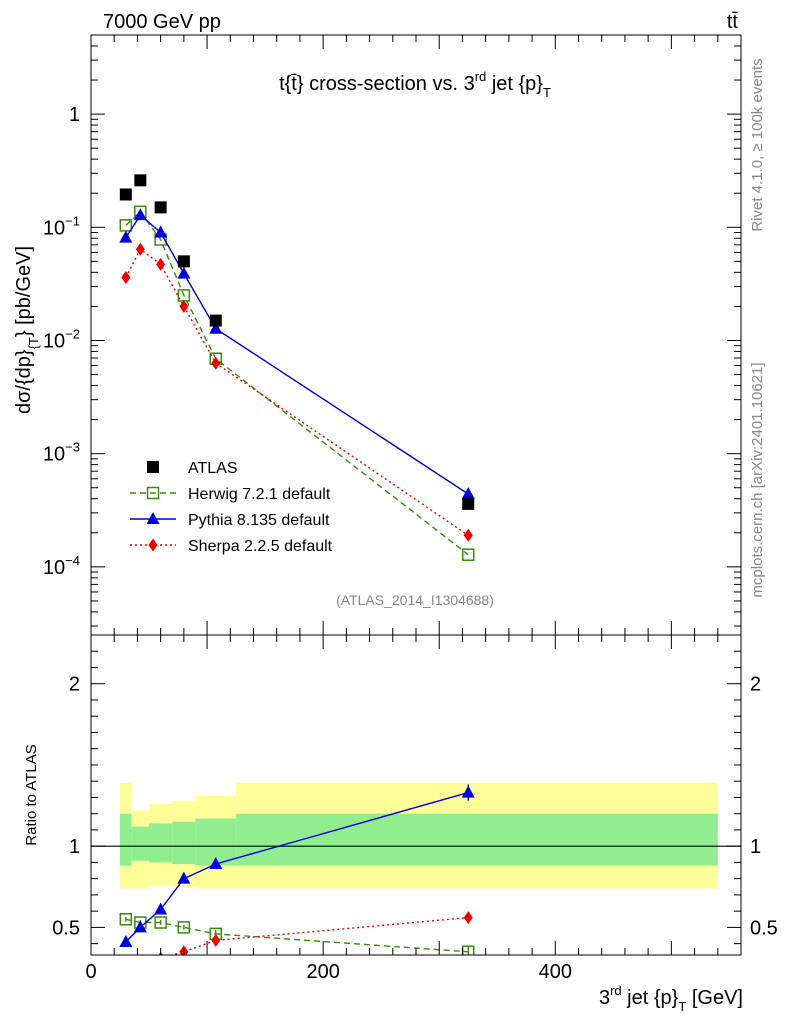  I want to click on legend-marker-sherpa, so click(153, 545).